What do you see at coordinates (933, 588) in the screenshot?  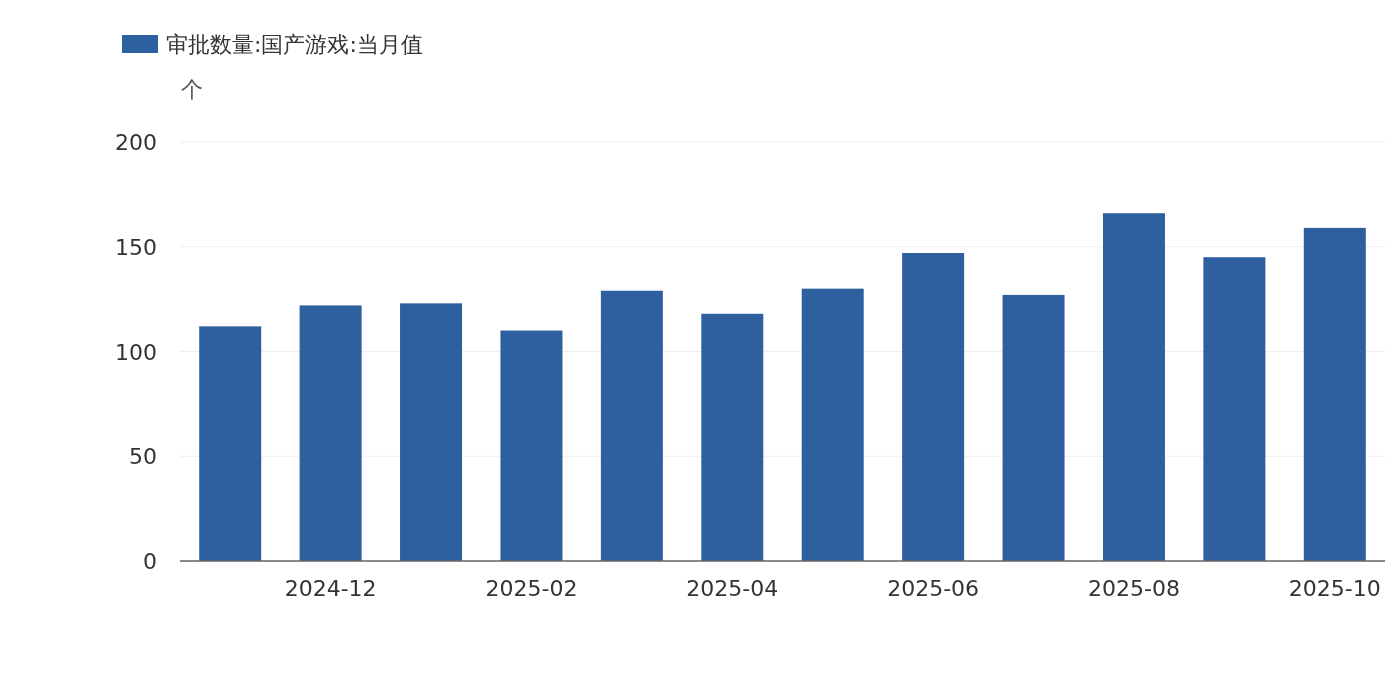 I see `x-tick-label: 2025-06` at bounding box center [933, 588].